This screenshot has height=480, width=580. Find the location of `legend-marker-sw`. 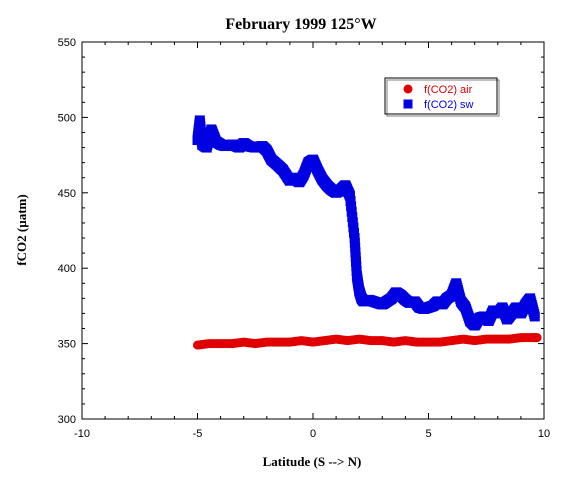

legend-marker-sw is located at coordinates (408, 104).